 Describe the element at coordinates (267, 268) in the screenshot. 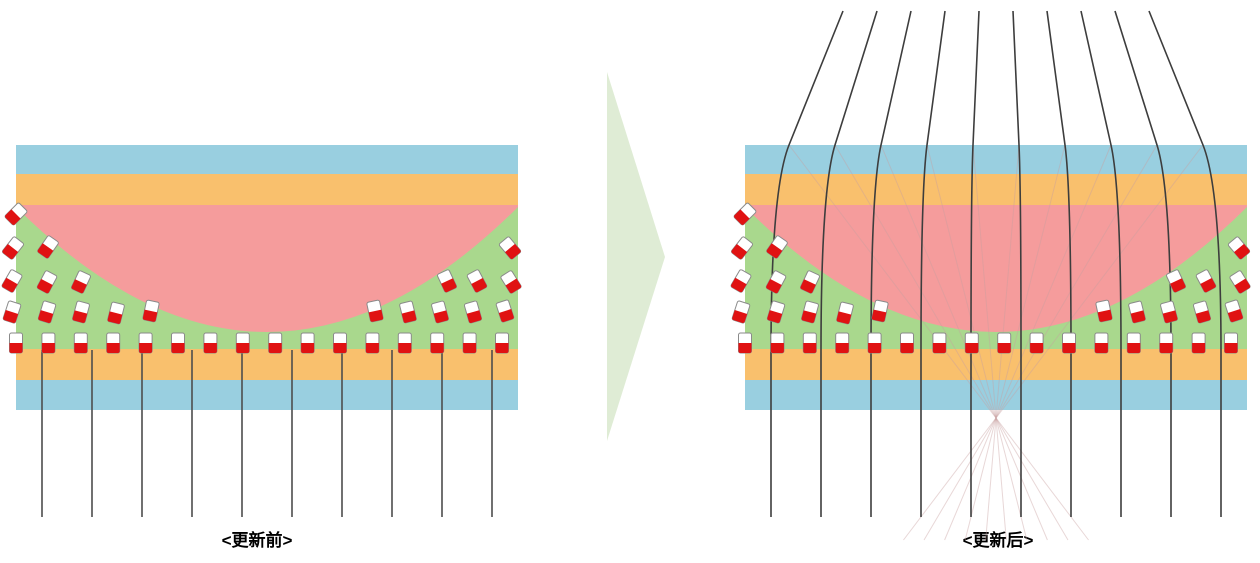

I see `lens-profile` at that location.